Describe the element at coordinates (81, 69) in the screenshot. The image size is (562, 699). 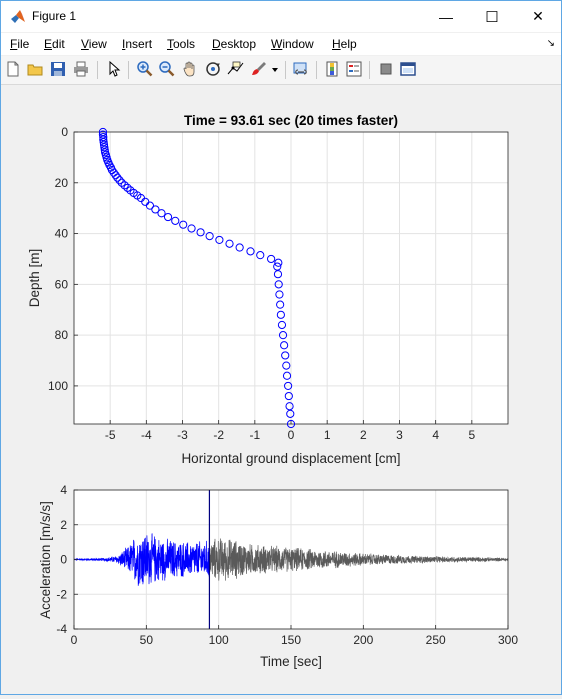
I see `print-icon` at that location.